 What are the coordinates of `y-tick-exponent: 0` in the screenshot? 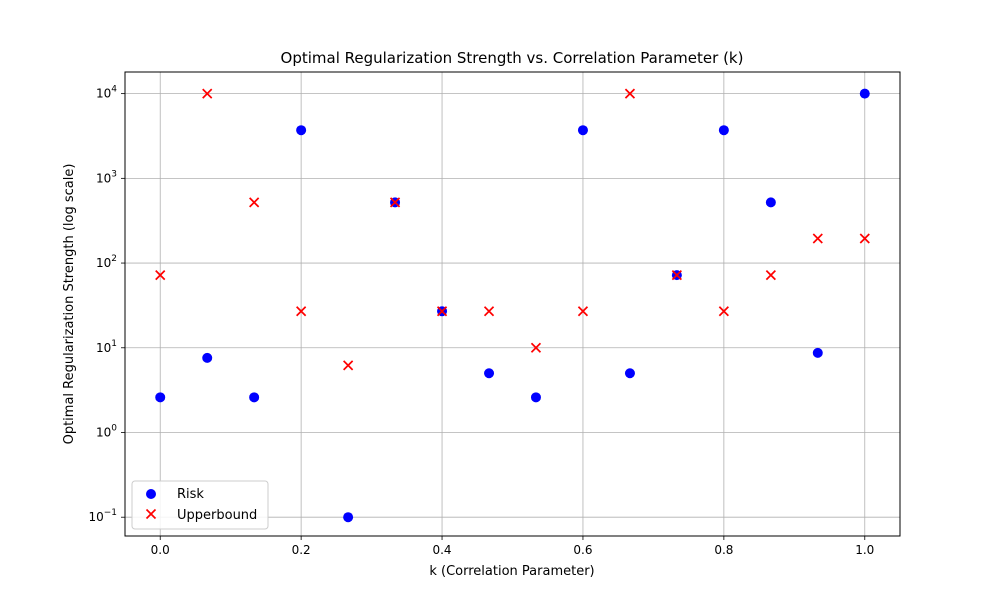 It's located at (114, 428).